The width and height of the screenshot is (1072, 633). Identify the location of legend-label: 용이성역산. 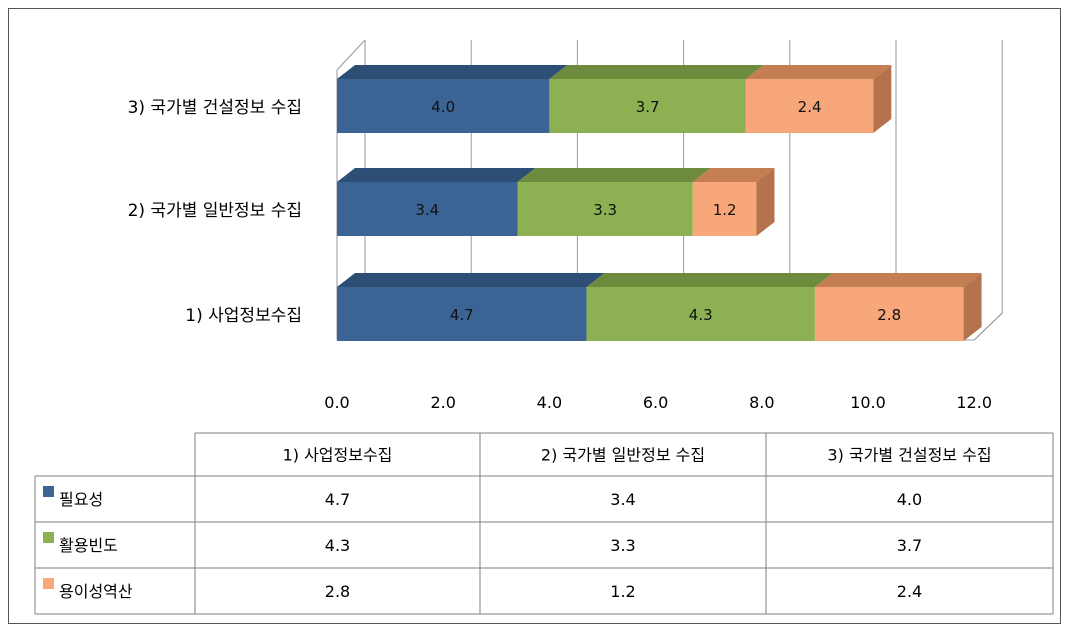
(96, 591).